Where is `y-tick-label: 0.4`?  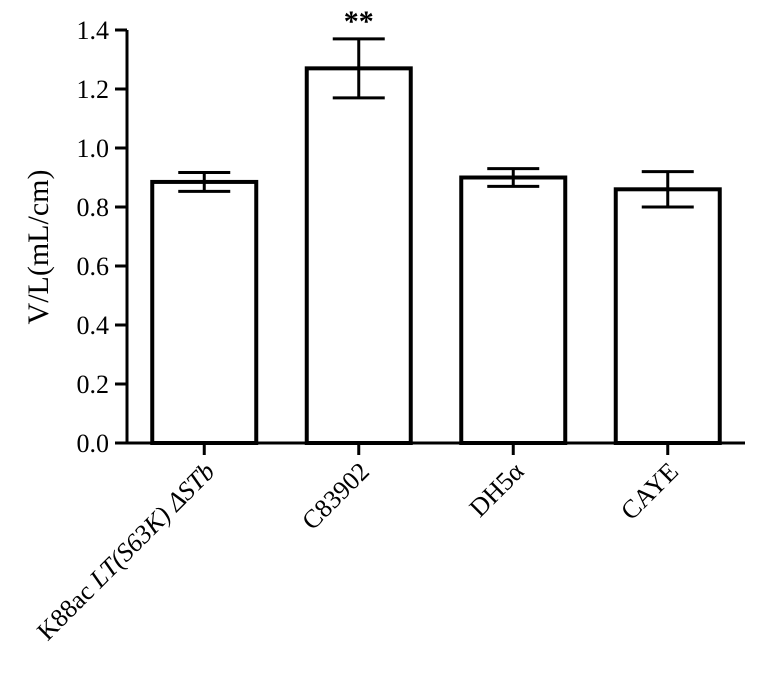
y-tick-label: 0.4 is located at coordinates (93, 325).